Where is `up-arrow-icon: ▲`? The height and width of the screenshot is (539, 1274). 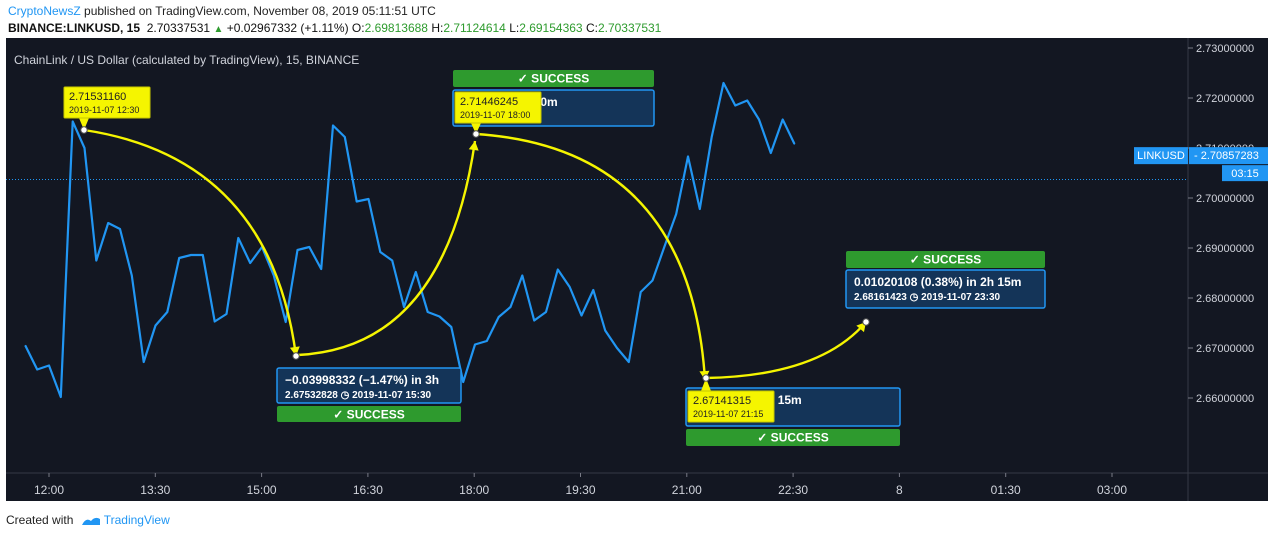
up-arrow-icon: ▲ is located at coordinates (218, 29).